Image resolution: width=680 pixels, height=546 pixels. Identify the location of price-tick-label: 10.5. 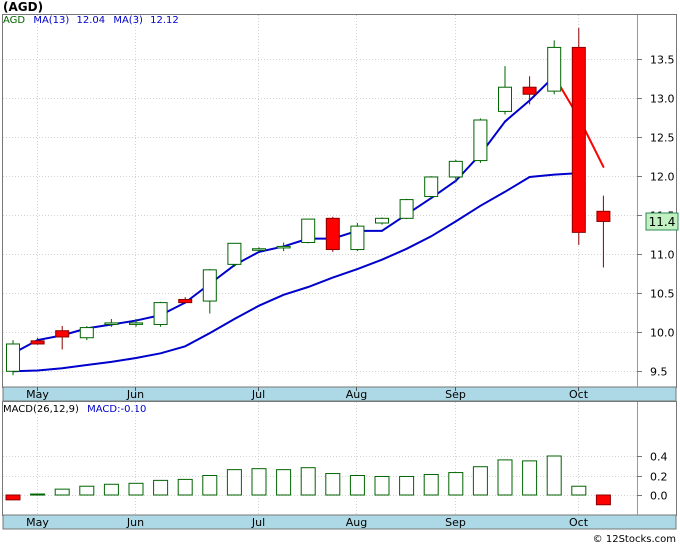
(662, 294).